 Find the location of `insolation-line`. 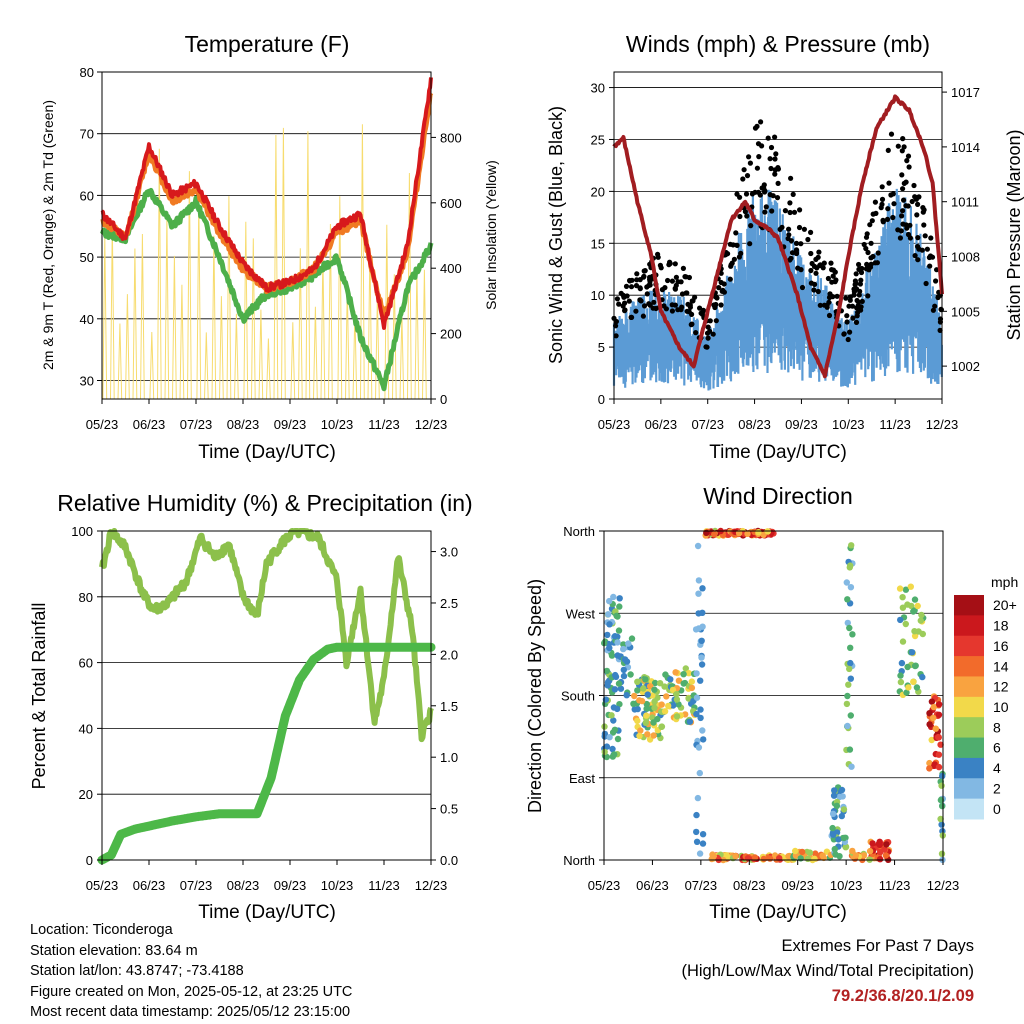

insolation-line is located at coordinates (264, 262).